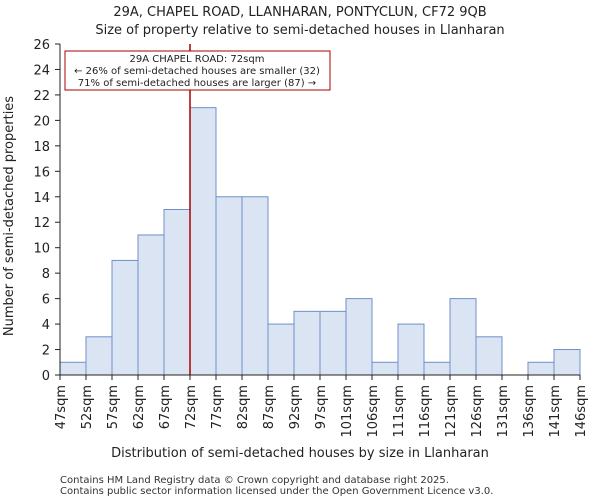  I want to click on annotation-line-1: 29A CHAPEL ROAD: 72sqm, so click(197, 59).